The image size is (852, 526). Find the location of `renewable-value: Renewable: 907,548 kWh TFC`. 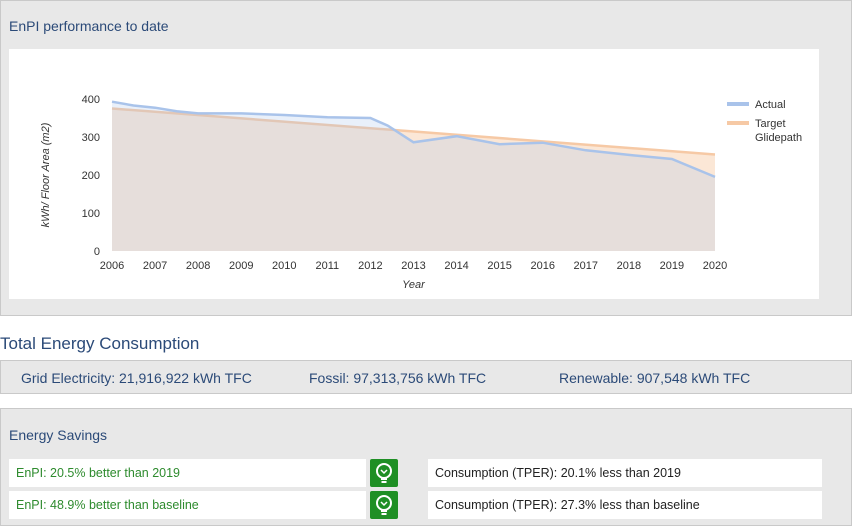

renewable-value: Renewable: 907,548 kWh TFC is located at coordinates (655, 378).